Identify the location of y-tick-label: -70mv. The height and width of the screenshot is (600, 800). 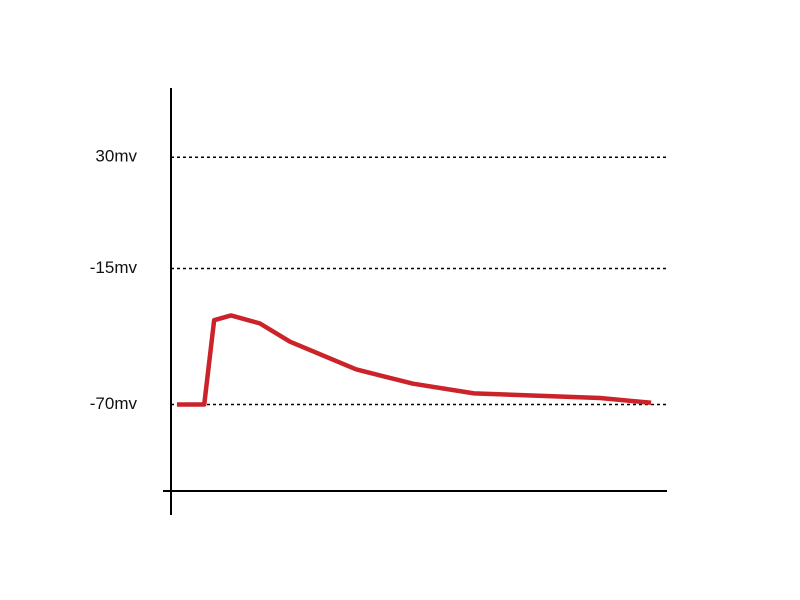
(114, 403).